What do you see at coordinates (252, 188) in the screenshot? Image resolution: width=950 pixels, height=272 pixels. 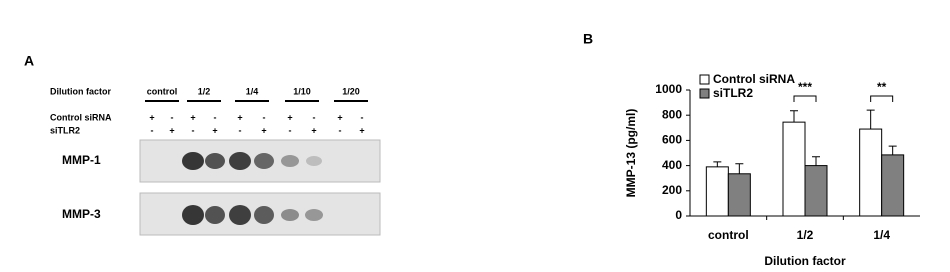 I see `bands` at bounding box center [252, 188].